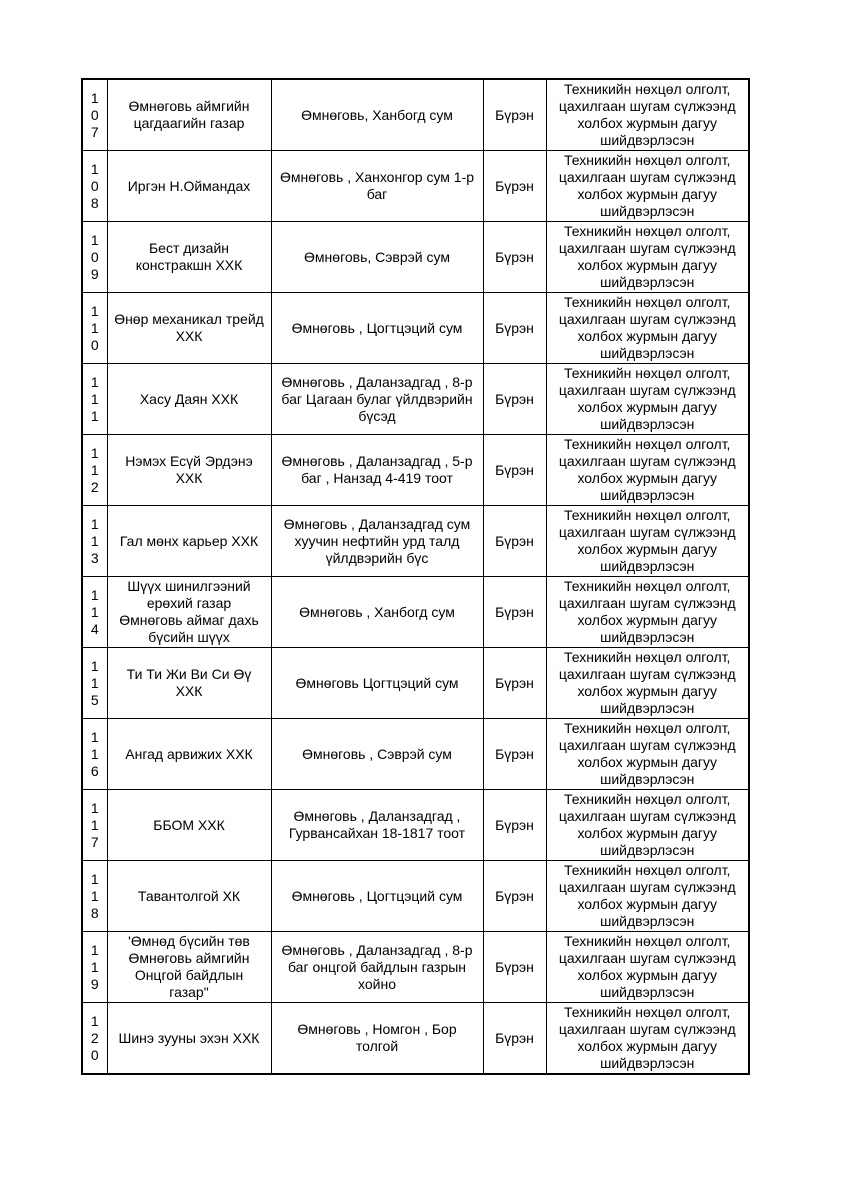 This screenshot has width=849, height=1200. What do you see at coordinates (94, 754) in the screenshot?
I see `cell-row-number: 116` at bounding box center [94, 754].